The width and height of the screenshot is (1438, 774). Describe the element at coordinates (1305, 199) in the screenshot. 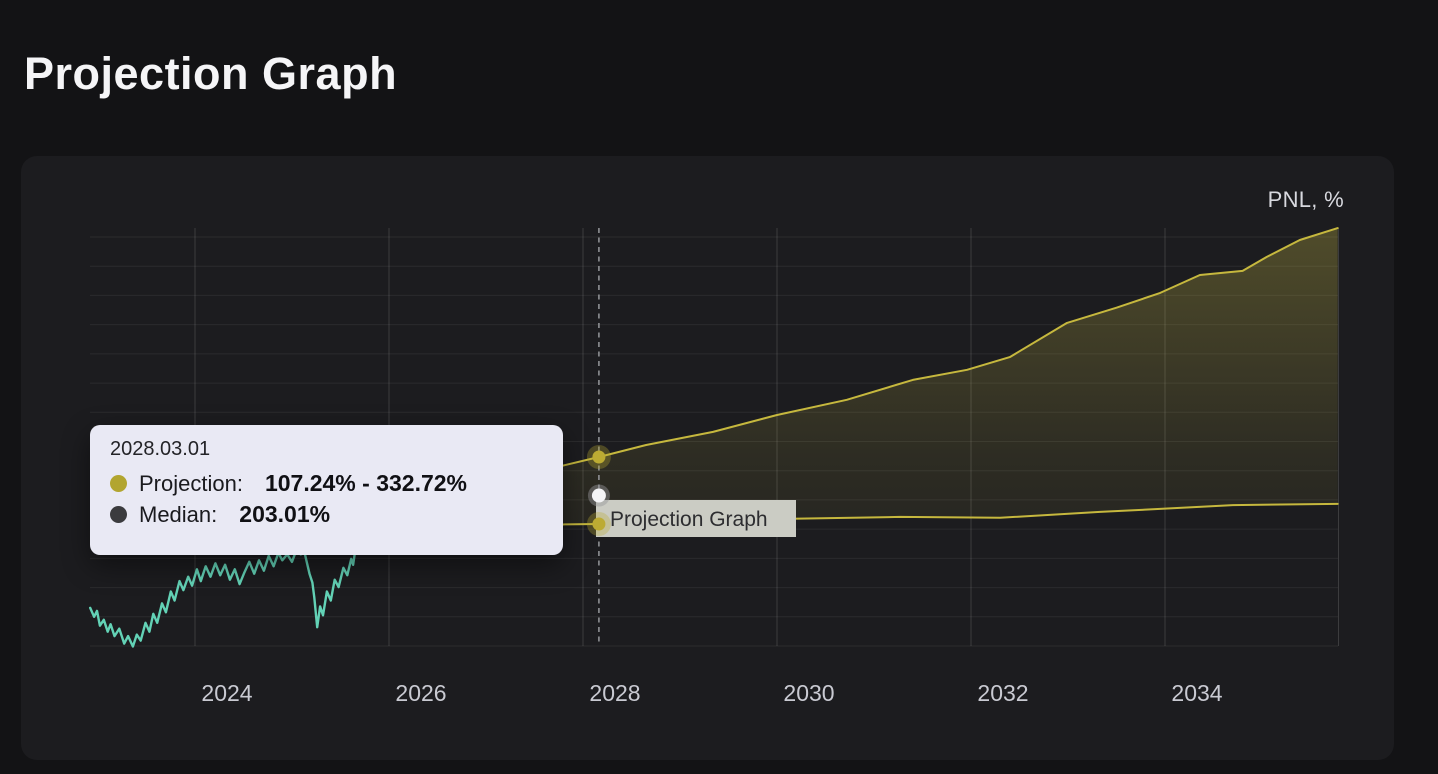

I see `pnl-axis-label: PNL, %` at that location.